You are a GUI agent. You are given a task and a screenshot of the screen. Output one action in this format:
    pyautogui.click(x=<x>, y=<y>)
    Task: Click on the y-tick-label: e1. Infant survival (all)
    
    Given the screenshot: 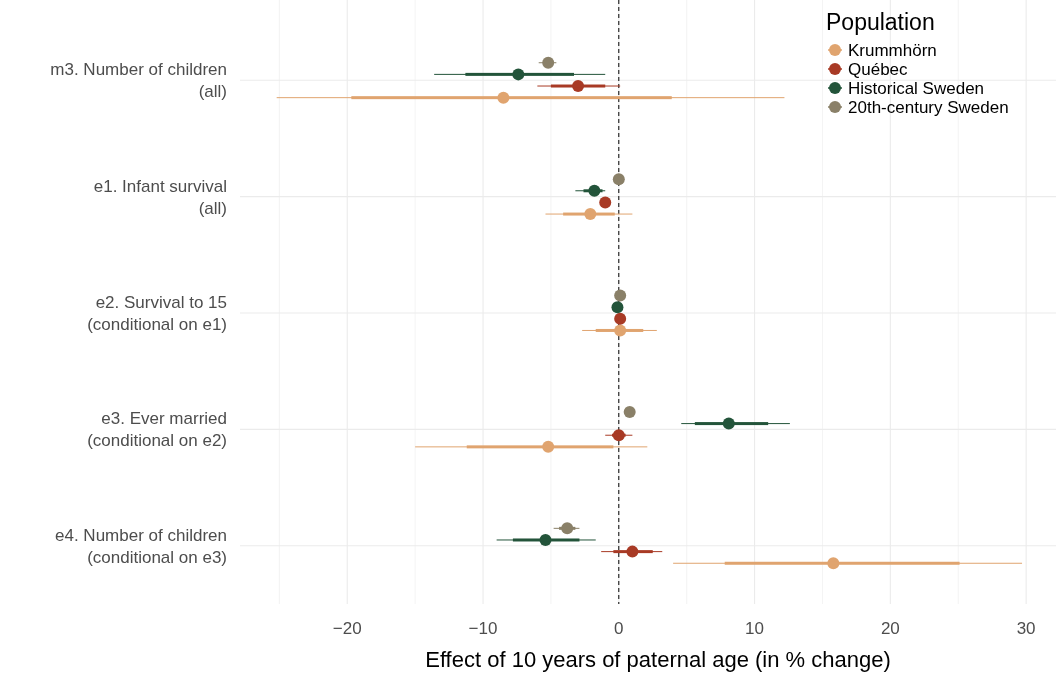 What is the action you would take?
    pyautogui.click(x=160, y=197)
    